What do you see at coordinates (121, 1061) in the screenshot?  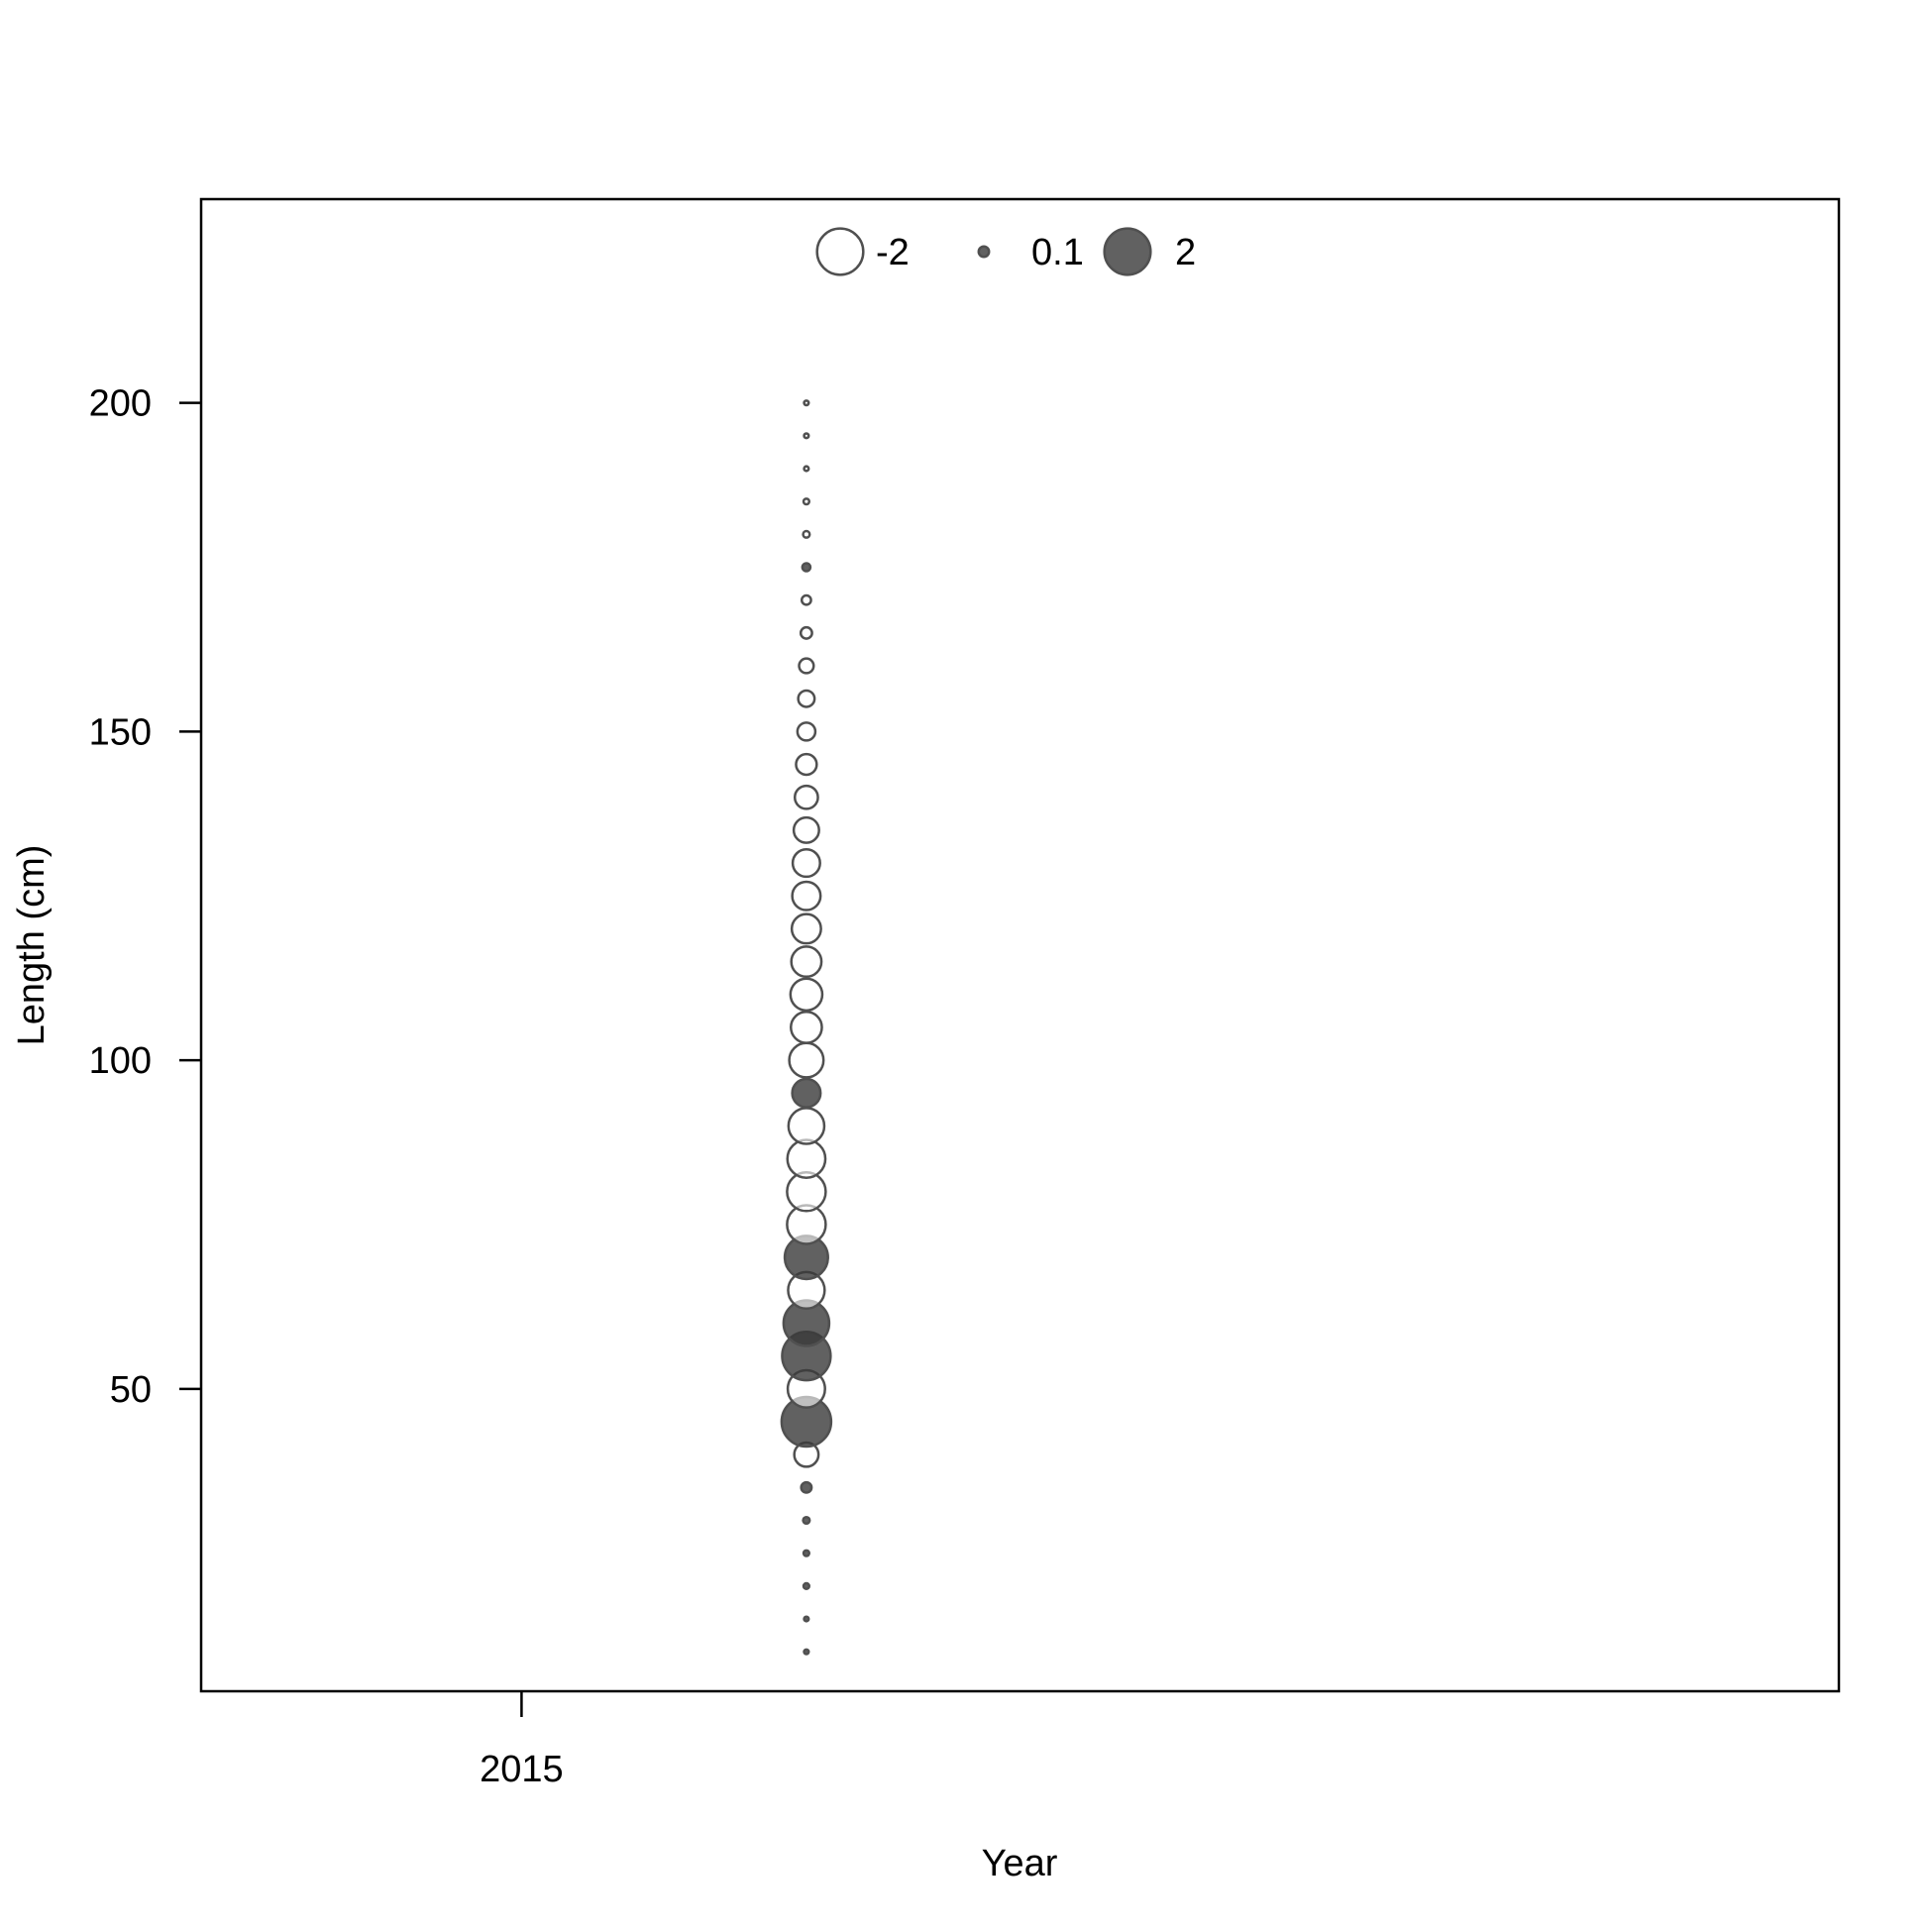 I see `y-tick-label: 100` at bounding box center [121, 1061].